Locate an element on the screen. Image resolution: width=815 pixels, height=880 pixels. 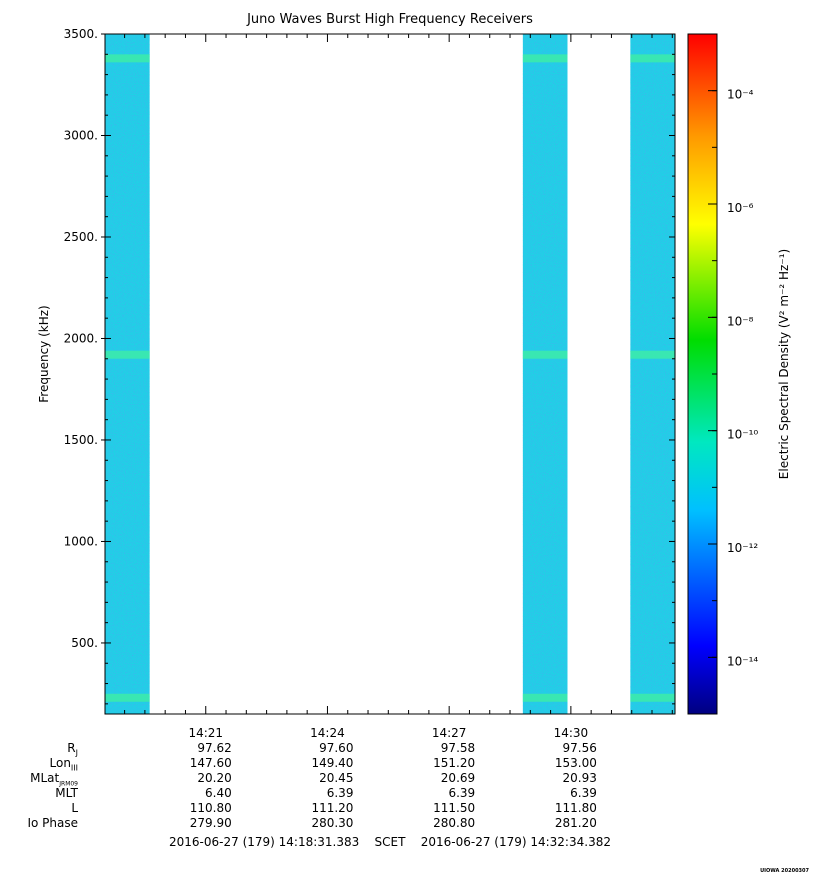
y-tick-label: 3000. is located at coordinates (81, 135).